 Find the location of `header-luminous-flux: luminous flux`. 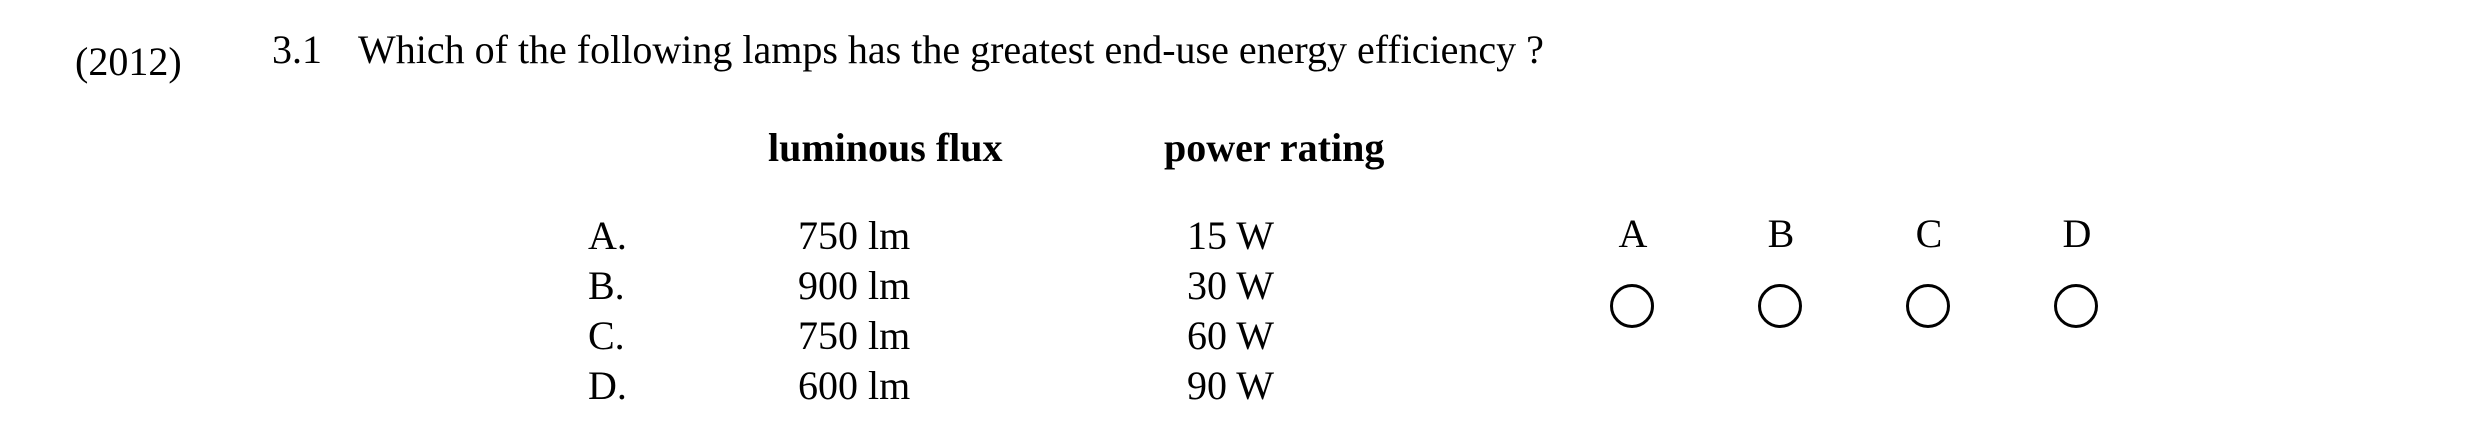

header-luminous-flux: luminous flux is located at coordinates (885, 147).